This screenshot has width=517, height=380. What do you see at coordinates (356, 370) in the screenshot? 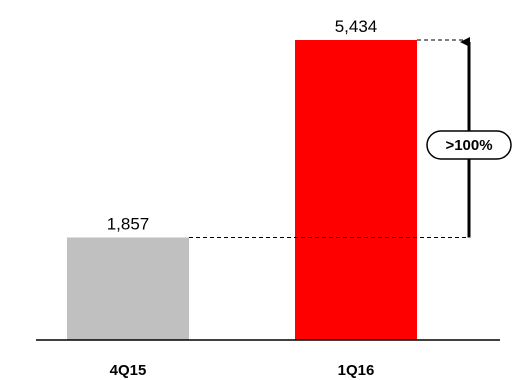
I see `category-label-1q16: 1Q16` at bounding box center [356, 370].